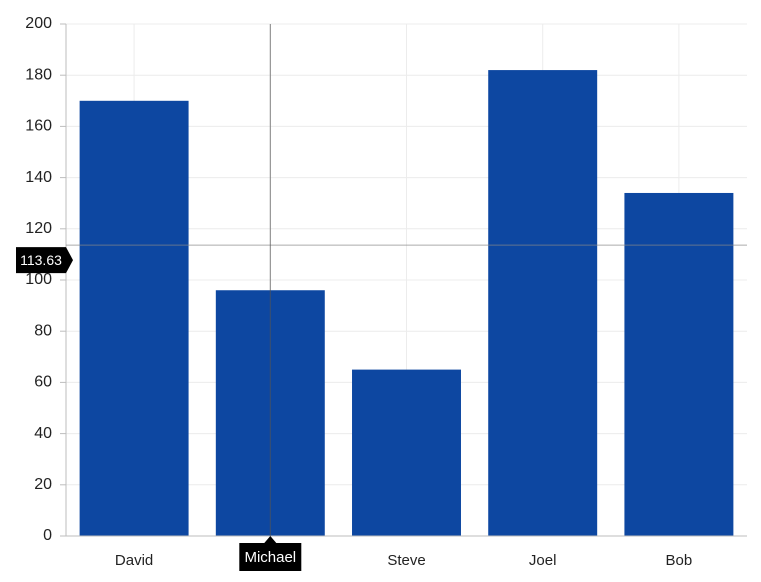  I want to click on y-tick-label: 180, so click(38, 74).